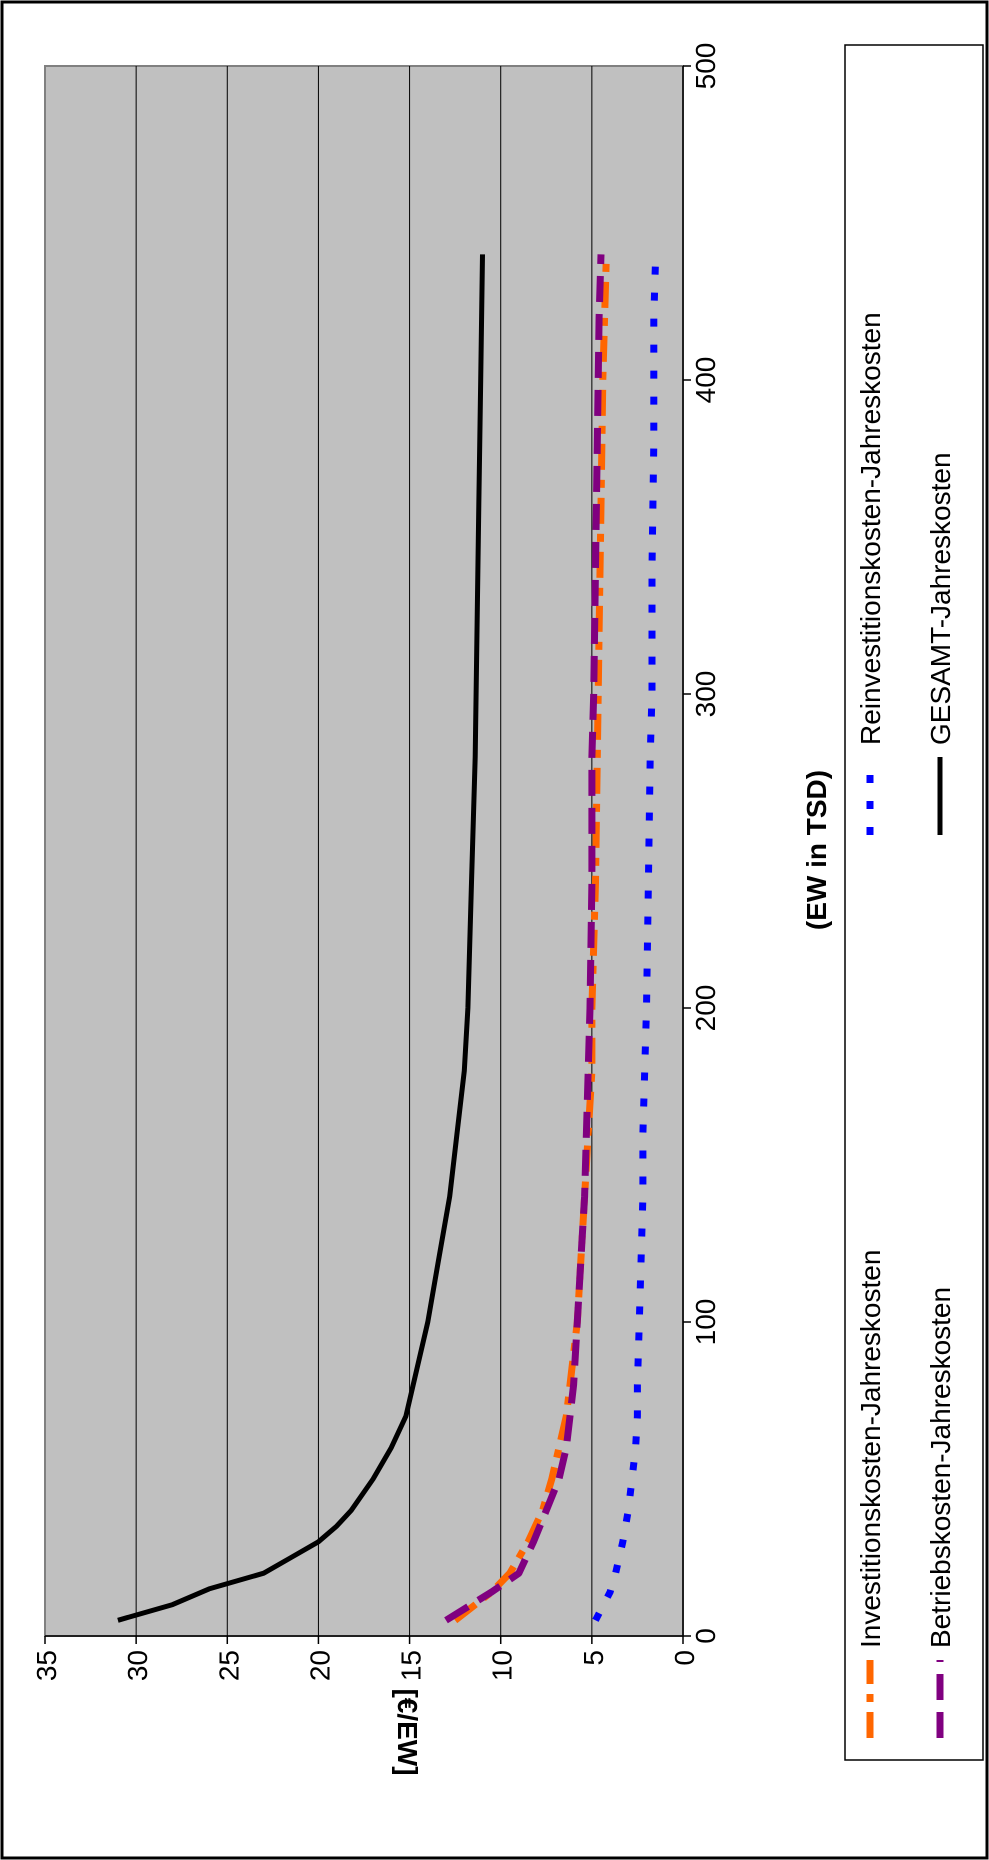 The height and width of the screenshot is (1860, 989). I want to click on y-tick-label: 0, so click(684, 1658).